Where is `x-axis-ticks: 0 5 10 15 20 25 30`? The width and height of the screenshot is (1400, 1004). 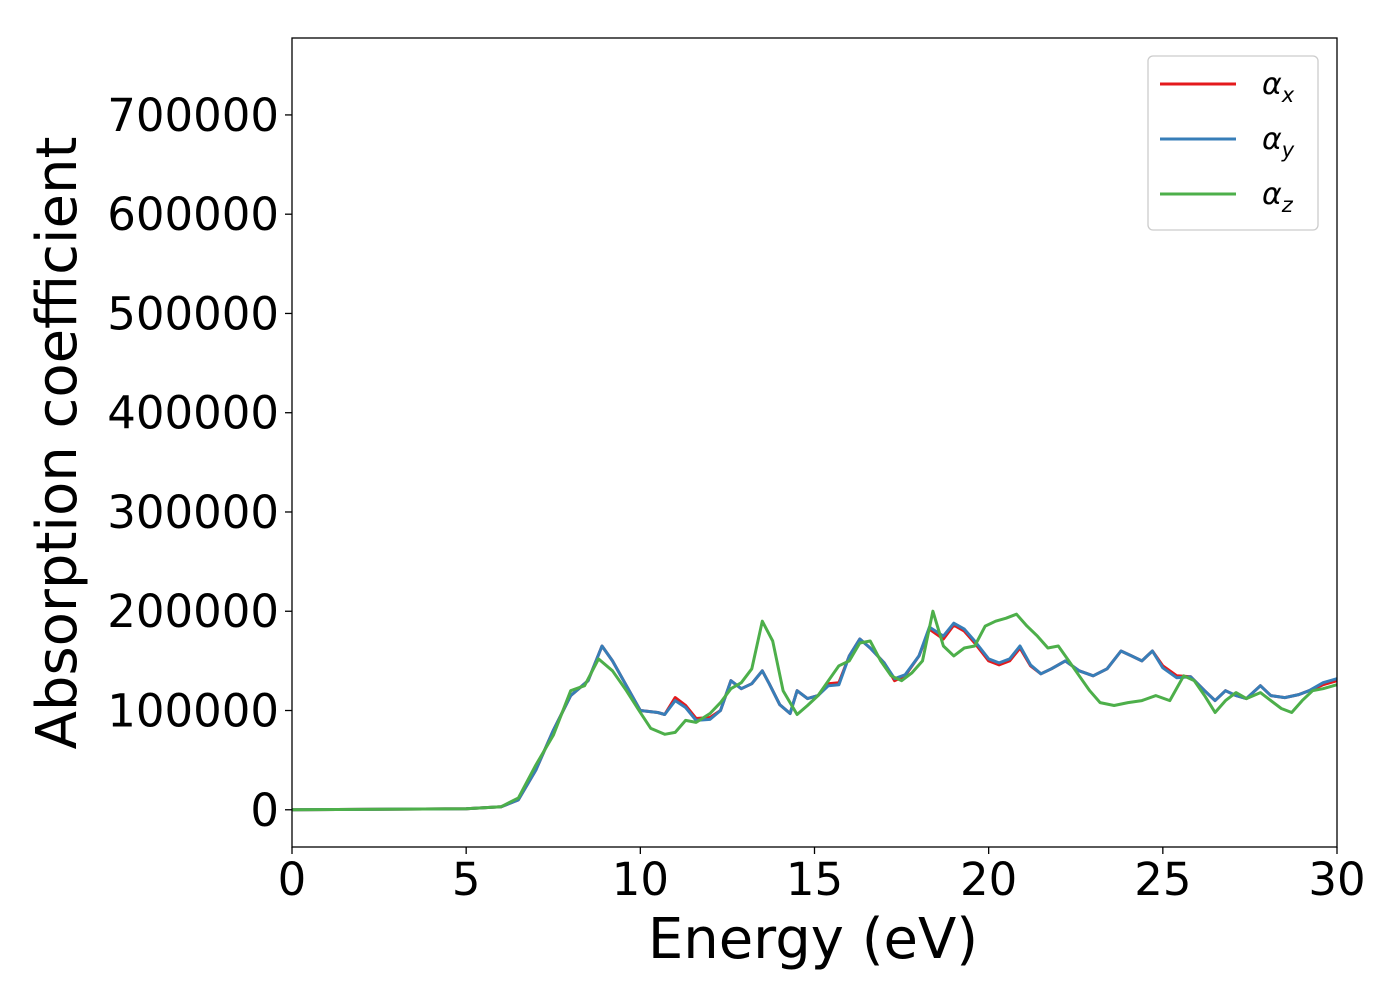
x-axis-ticks: 0 5 10 15 20 25 30 is located at coordinates (822, 876).